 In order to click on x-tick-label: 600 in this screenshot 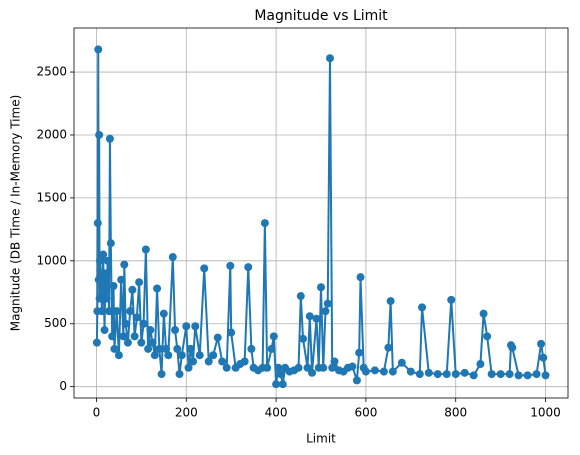, I will do `click(365, 413)`.